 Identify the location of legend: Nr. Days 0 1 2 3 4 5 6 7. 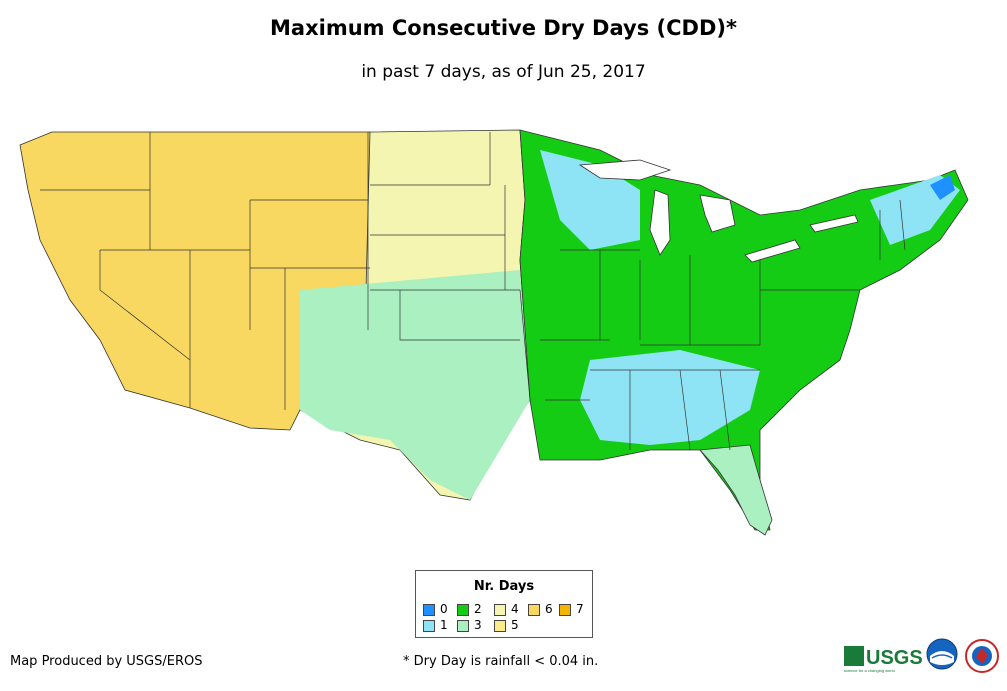
(504, 604).